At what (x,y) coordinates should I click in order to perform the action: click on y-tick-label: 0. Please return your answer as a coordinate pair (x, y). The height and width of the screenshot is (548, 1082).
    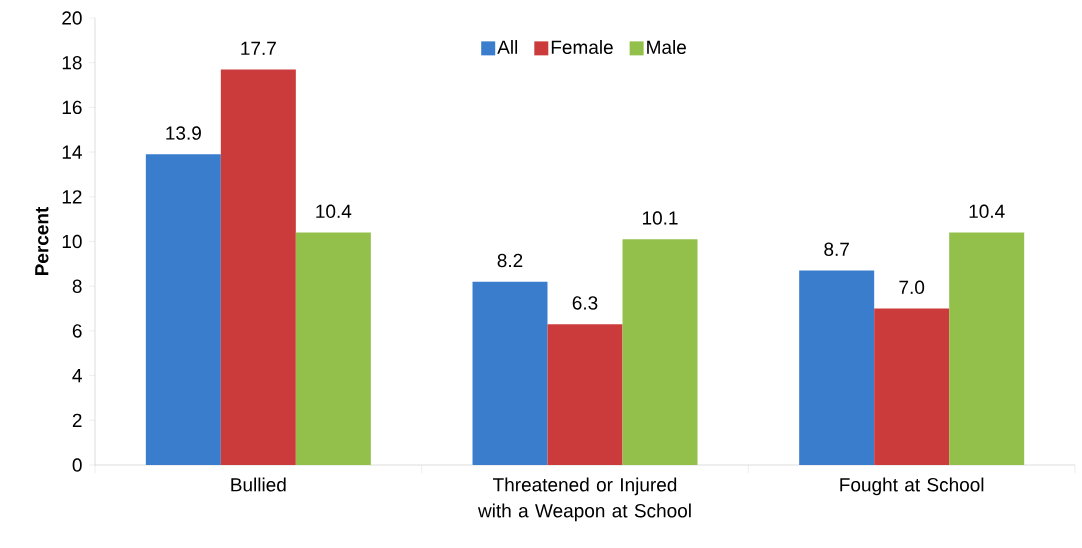
    Looking at the image, I should click on (77, 465).